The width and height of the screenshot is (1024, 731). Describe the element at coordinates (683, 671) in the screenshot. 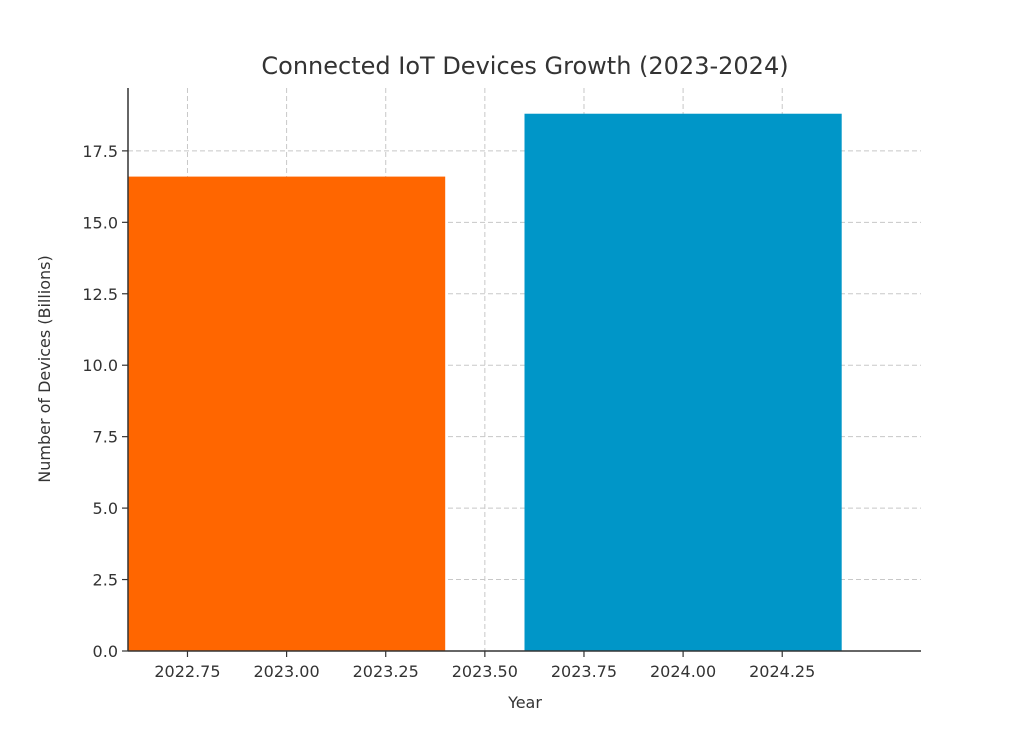

I see `x-tick-label: 2024.00` at that location.